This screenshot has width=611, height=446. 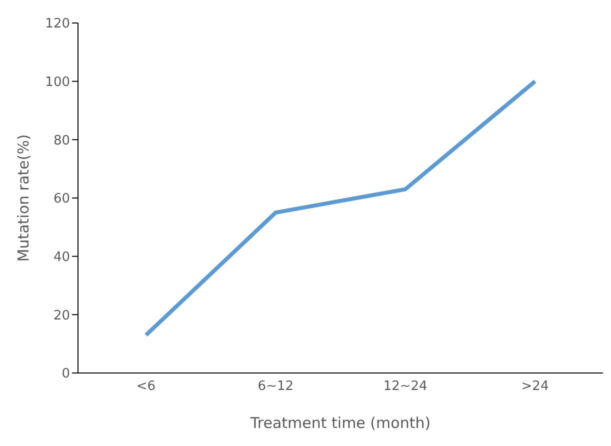 What do you see at coordinates (146, 386) in the screenshot?
I see `x-tick-label: <6` at bounding box center [146, 386].